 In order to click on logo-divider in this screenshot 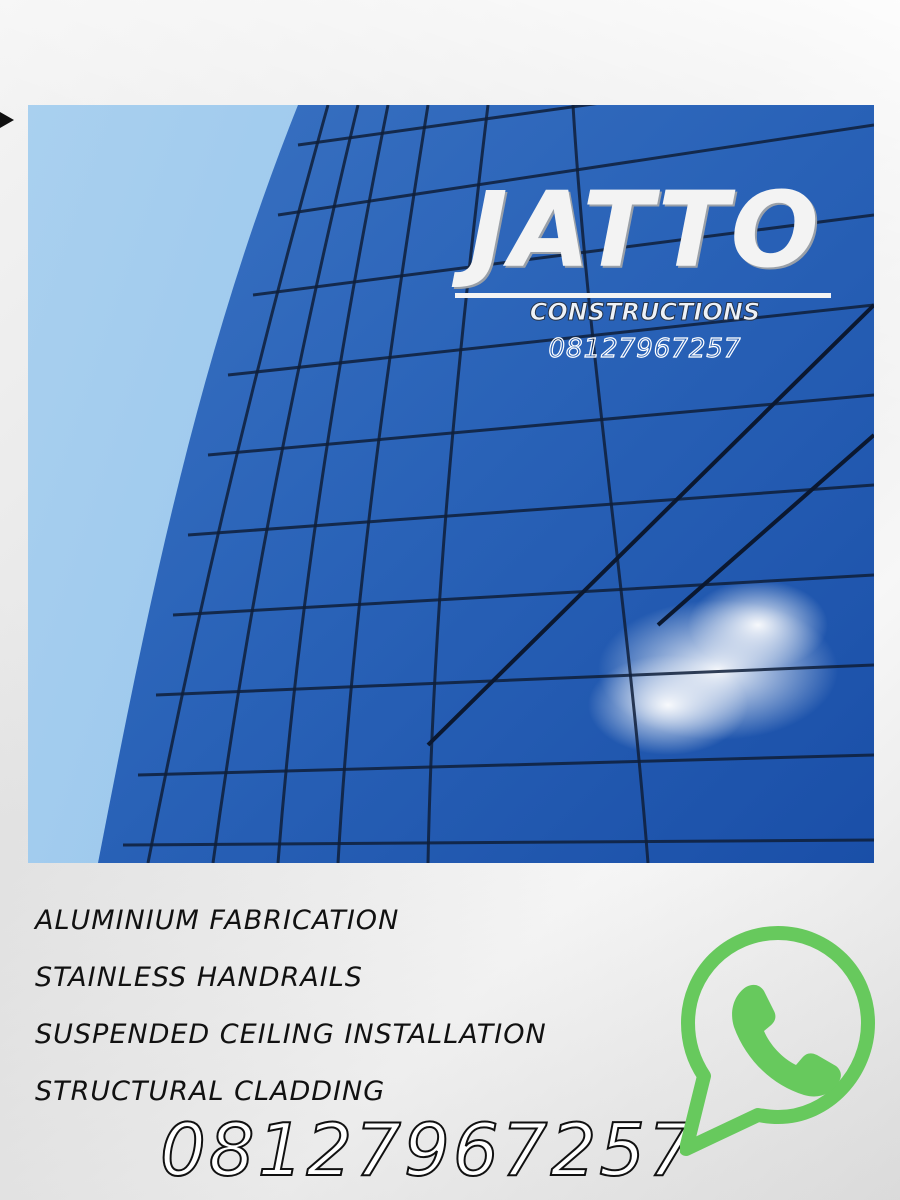, I will do `click(643, 295)`.